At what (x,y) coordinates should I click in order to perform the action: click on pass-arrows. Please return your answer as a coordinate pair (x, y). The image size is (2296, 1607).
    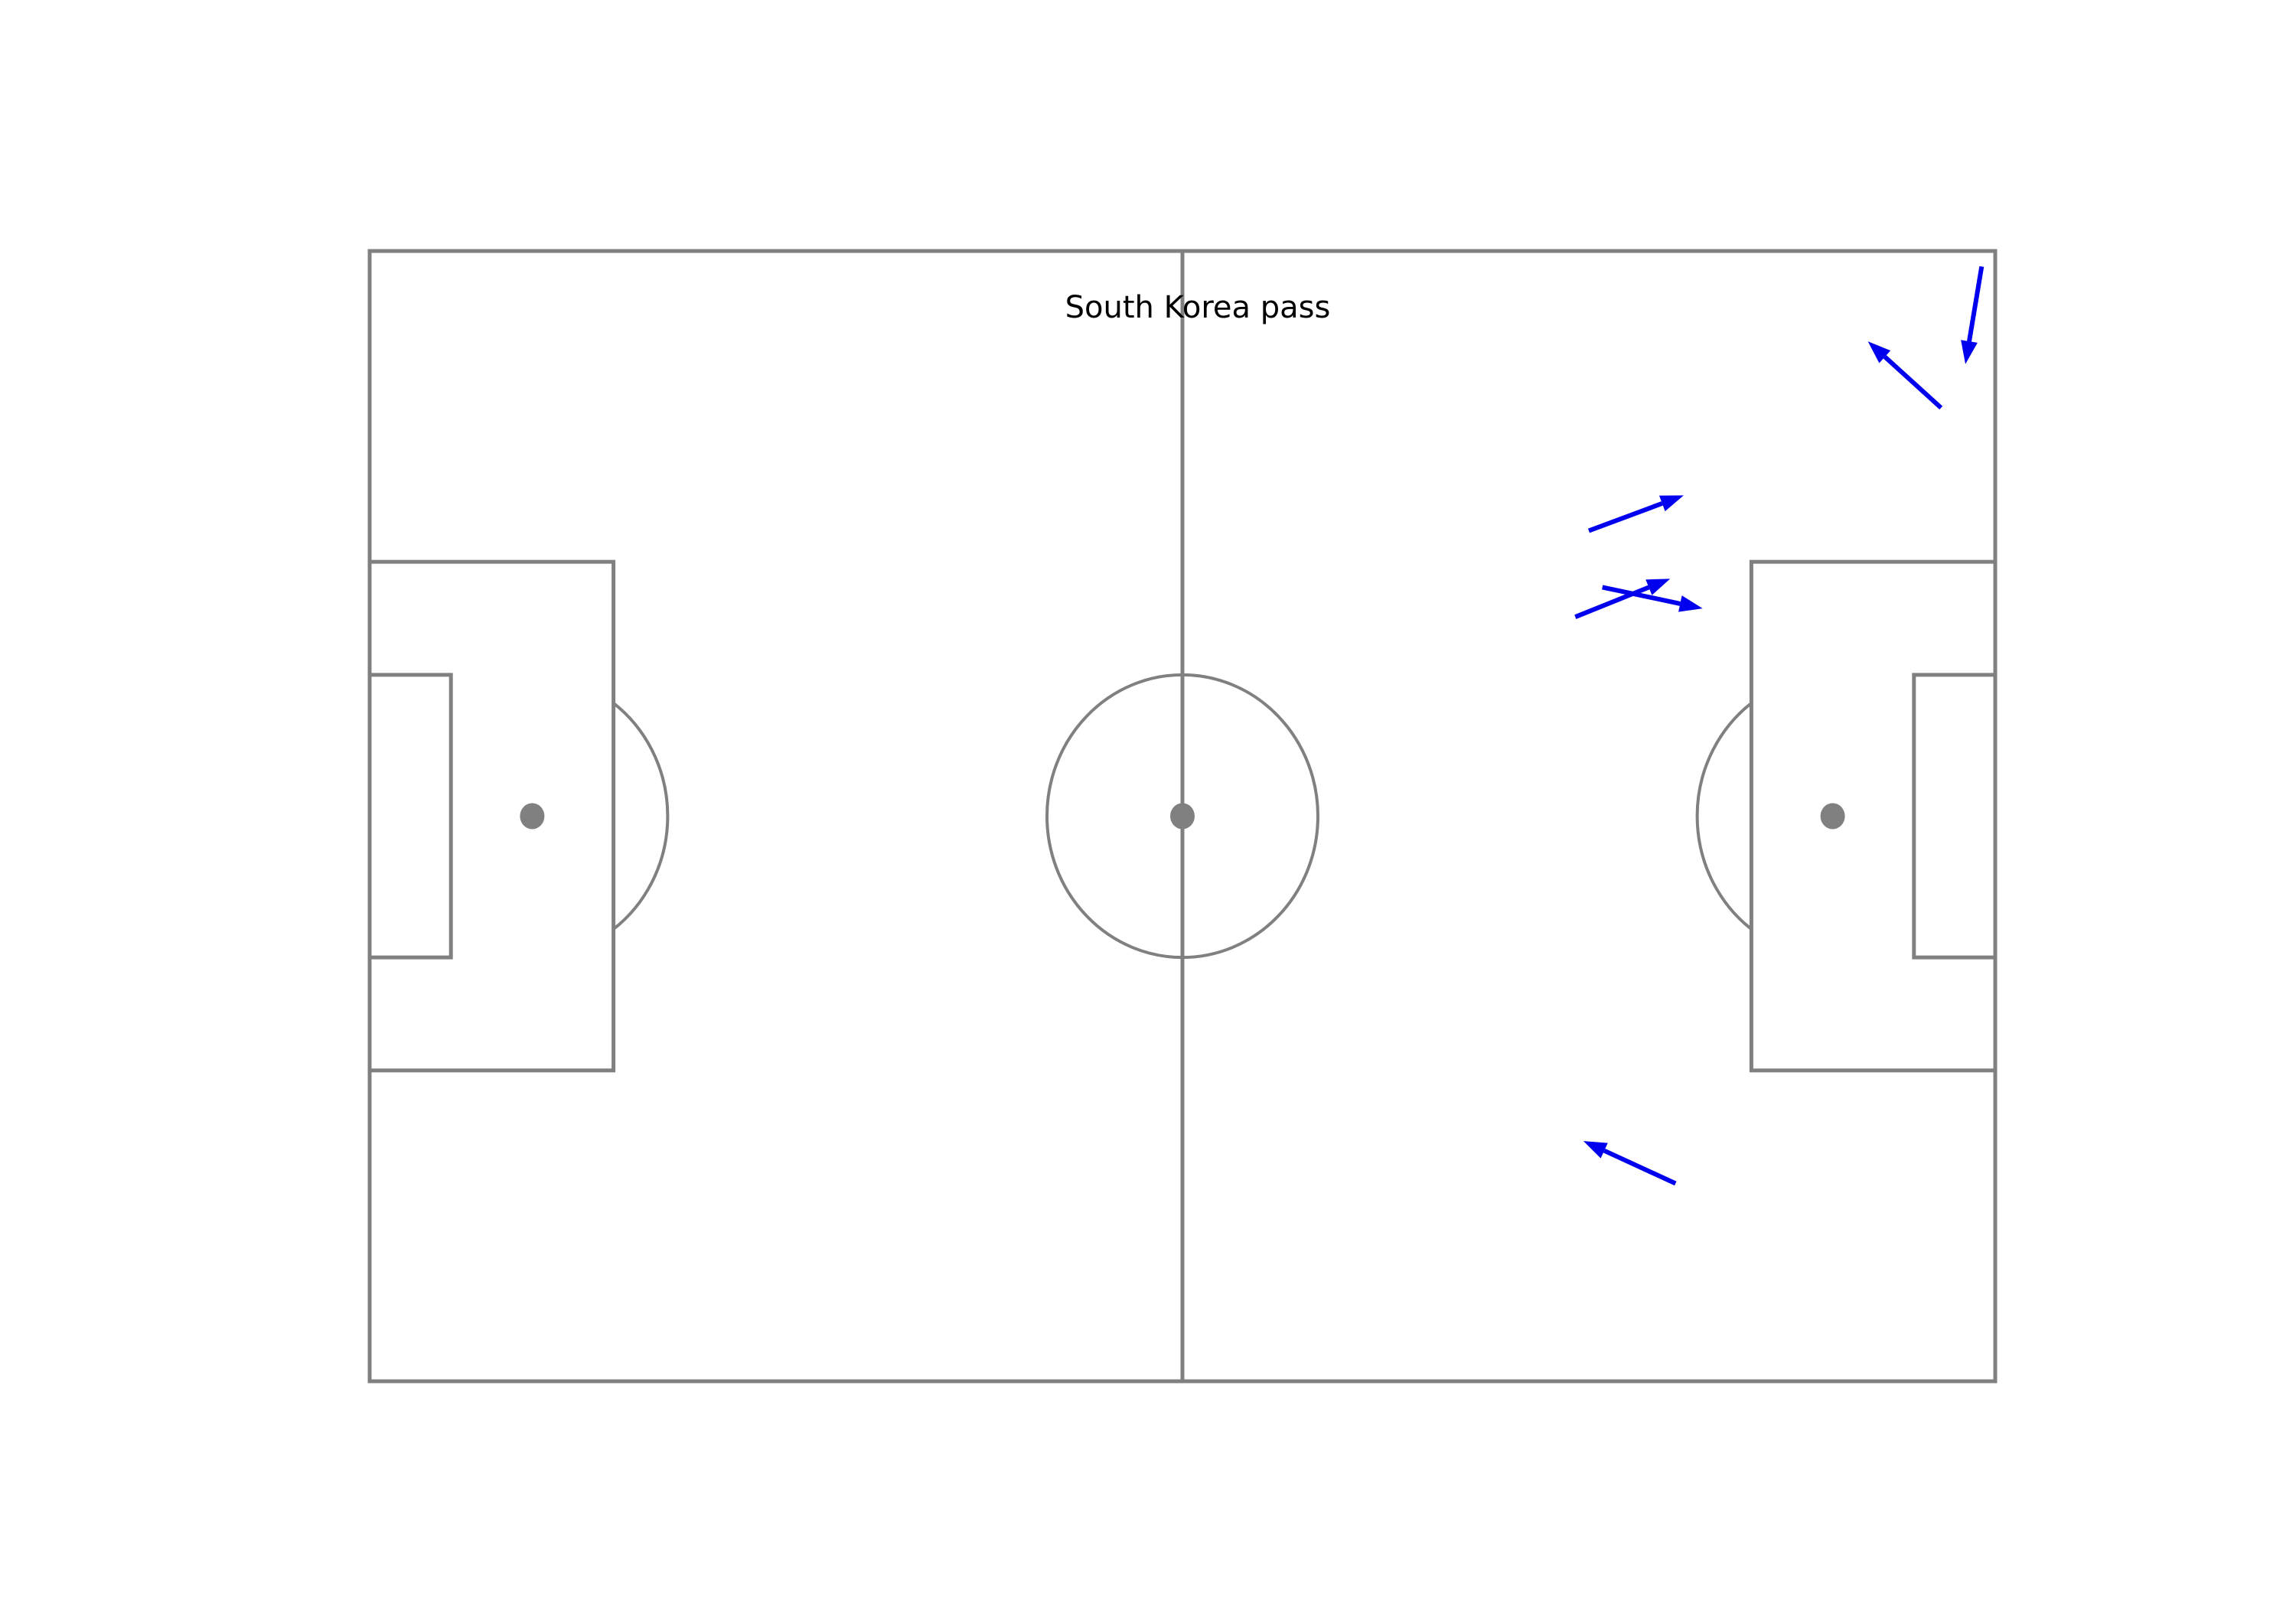
    Looking at the image, I should click on (1779, 726).